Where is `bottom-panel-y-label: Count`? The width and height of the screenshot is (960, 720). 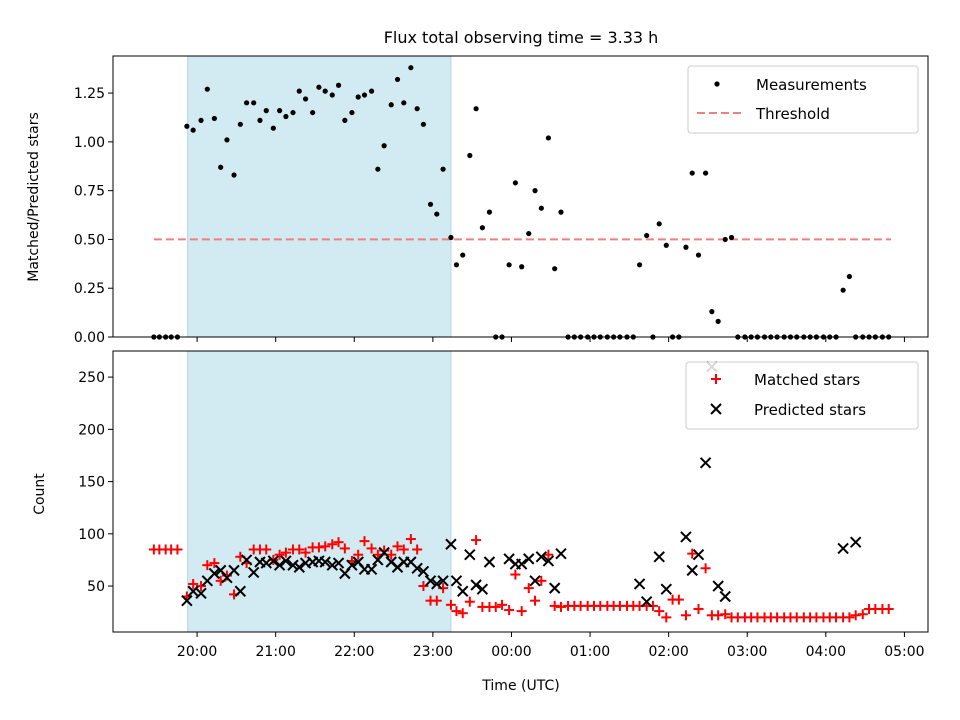 bottom-panel-y-label: Count is located at coordinates (40, 494).